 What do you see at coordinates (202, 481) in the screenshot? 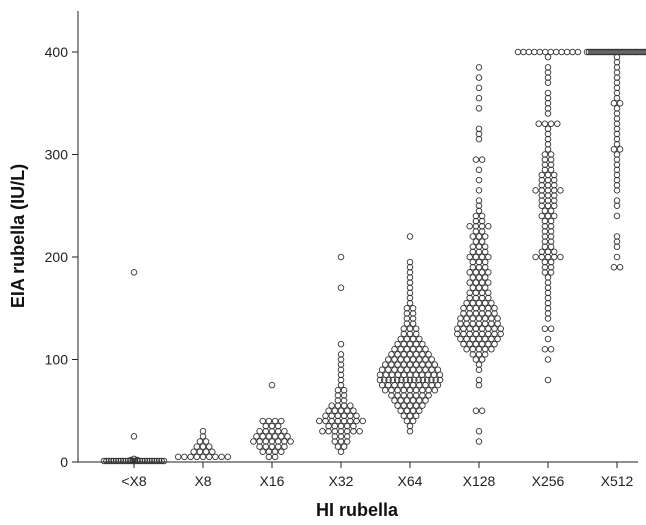
I see `x-tick-label: X8` at bounding box center [202, 481].